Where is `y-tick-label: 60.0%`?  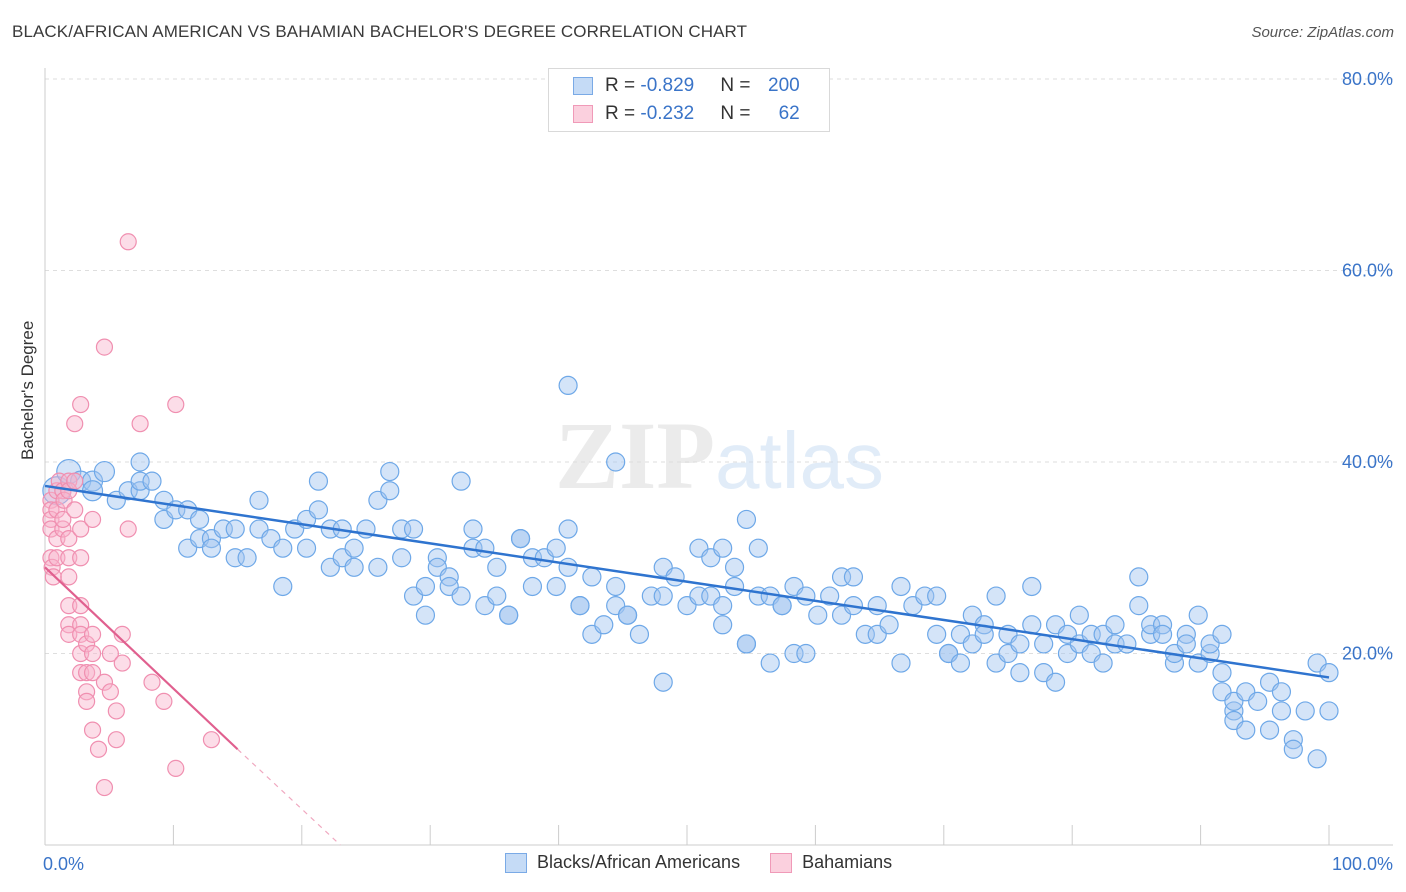
y-tick-label: 60.0% is located at coordinates (1367, 271).